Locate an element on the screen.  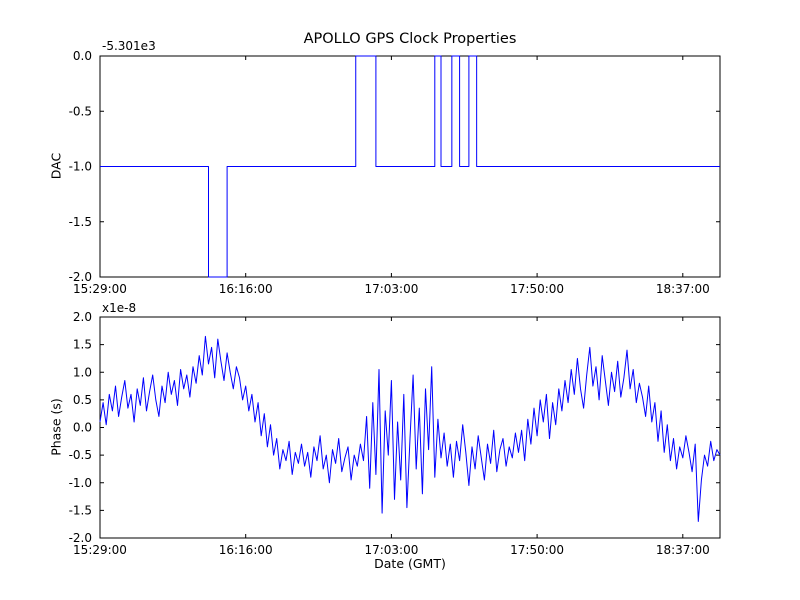
x-axis-label: Date (GMT) is located at coordinates (410, 563).